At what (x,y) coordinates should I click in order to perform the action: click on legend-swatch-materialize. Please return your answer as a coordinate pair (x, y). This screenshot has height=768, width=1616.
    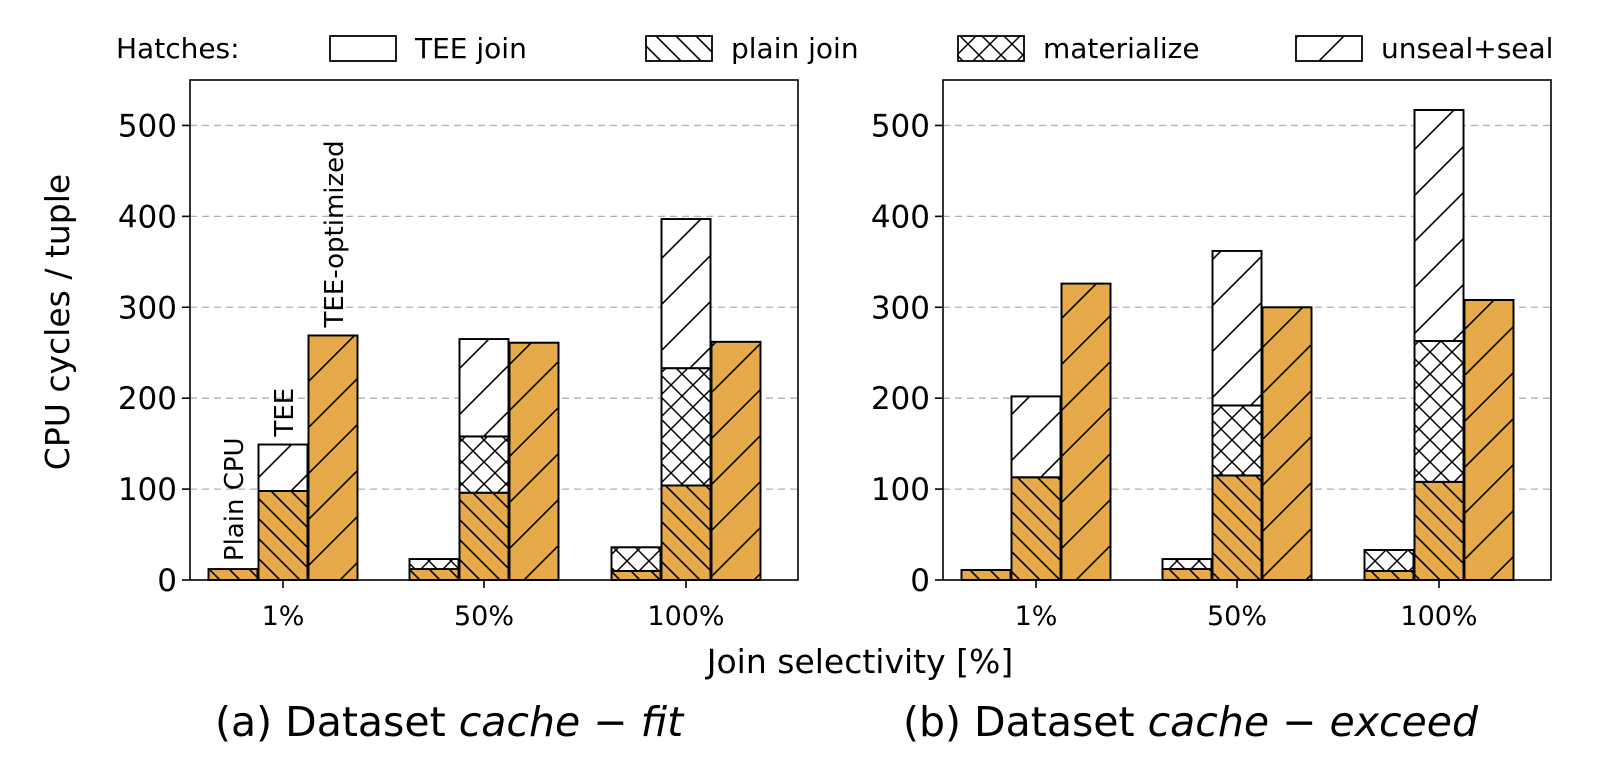
    Looking at the image, I should click on (991, 48).